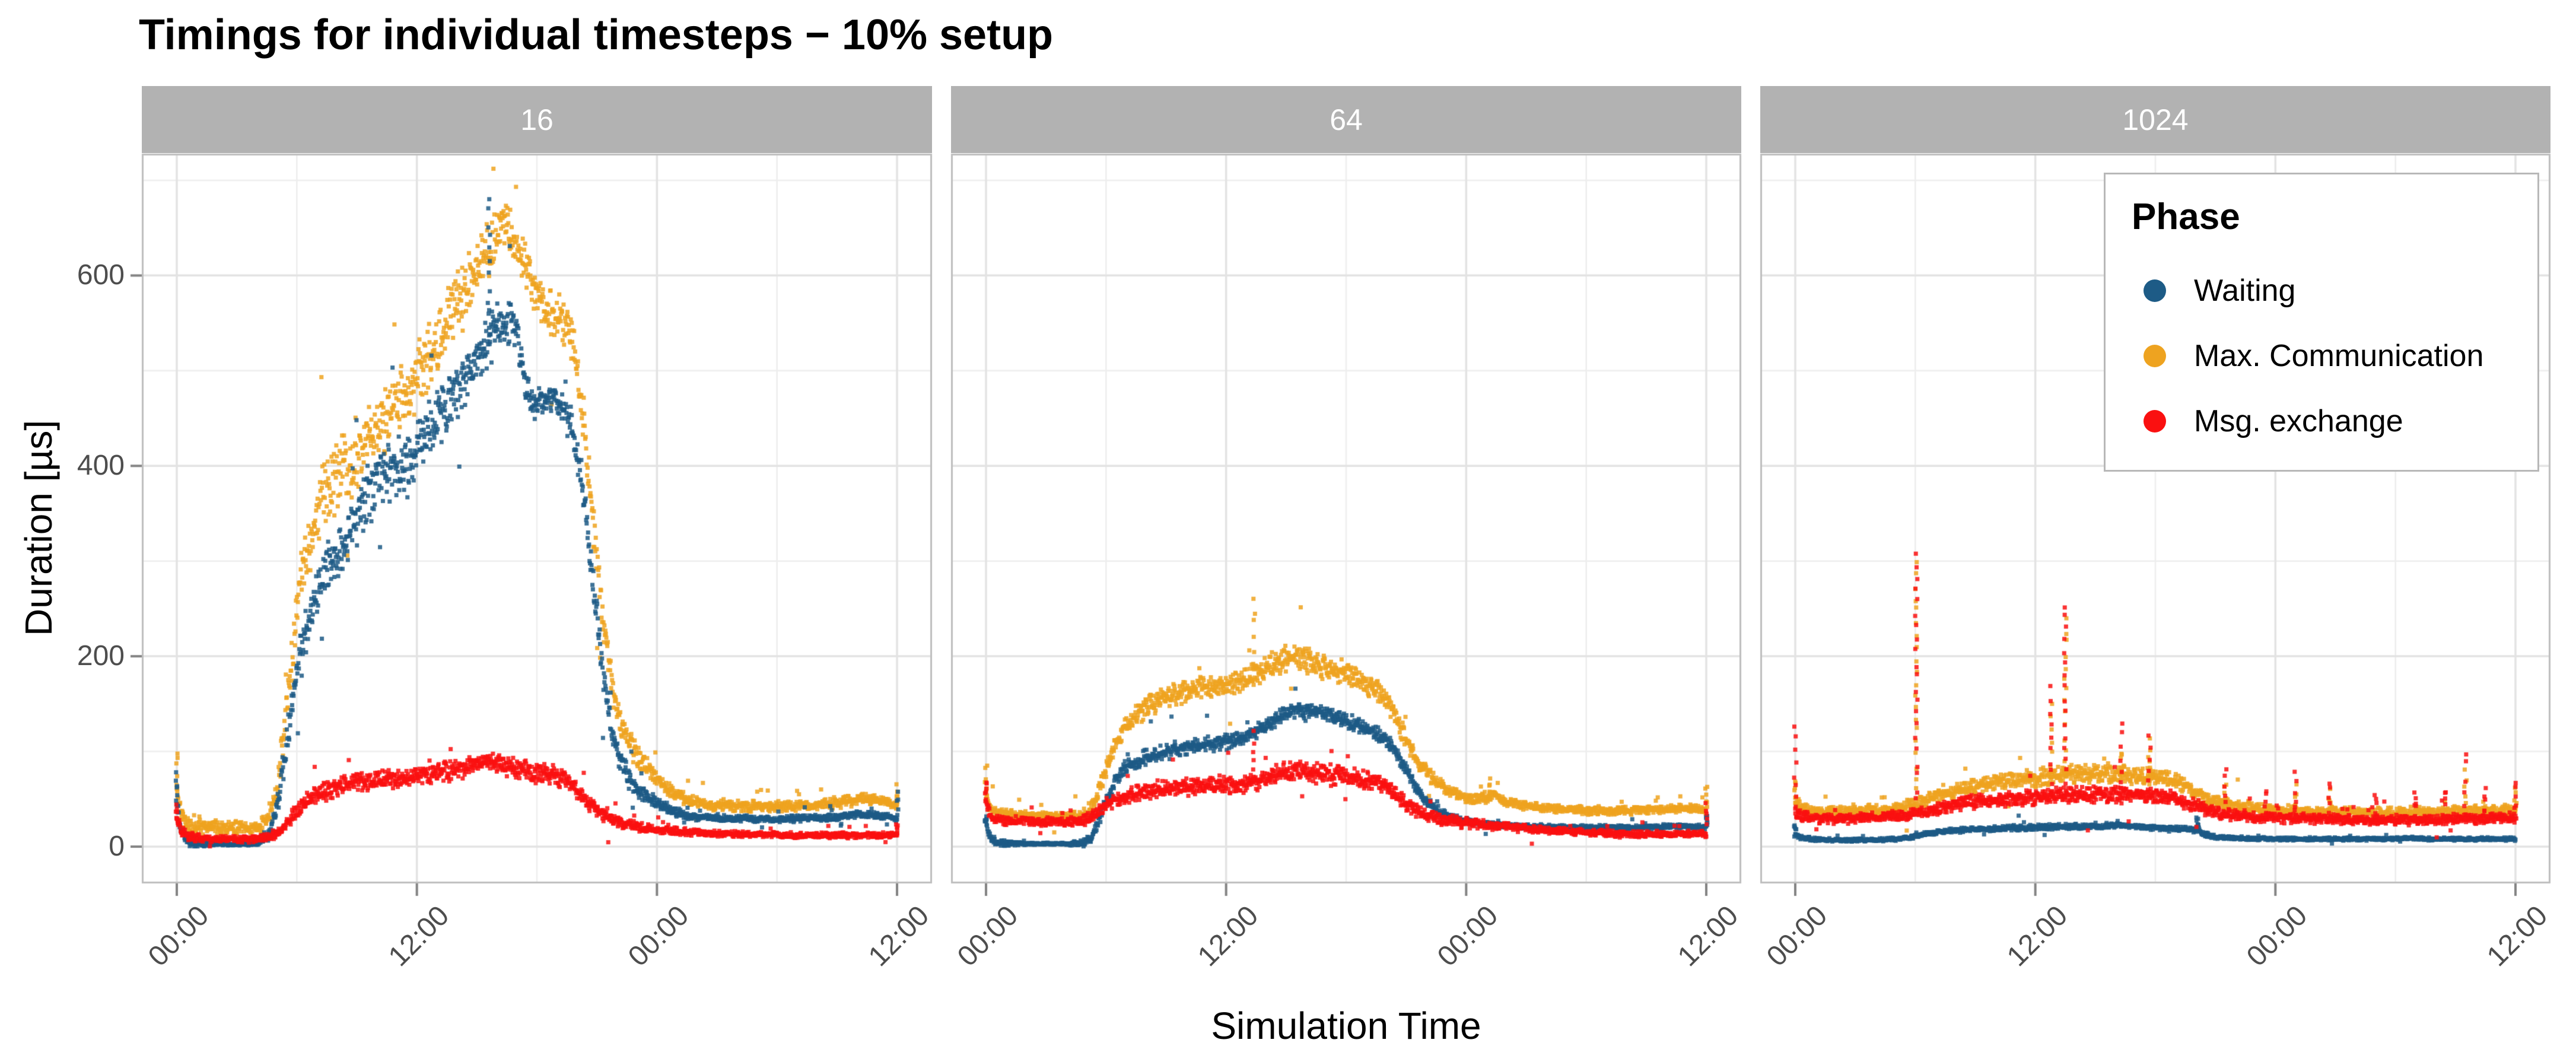  I want to click on legend-label: Msg. exchange, so click(2298, 421).